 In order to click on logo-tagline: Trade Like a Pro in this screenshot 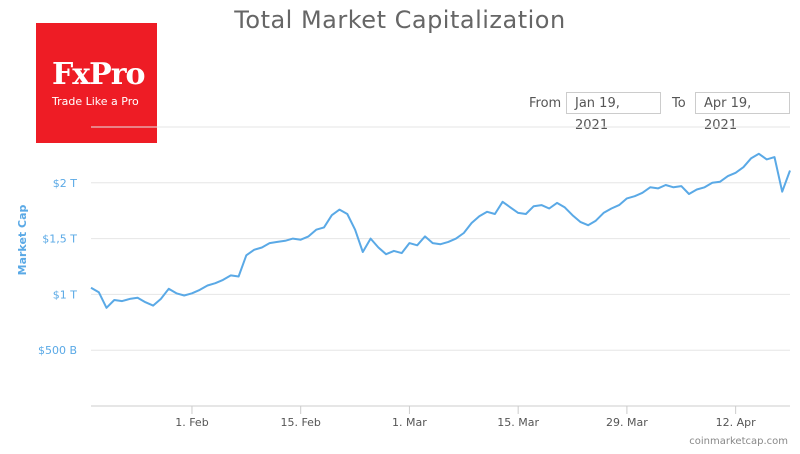, I will do `click(95, 101)`.